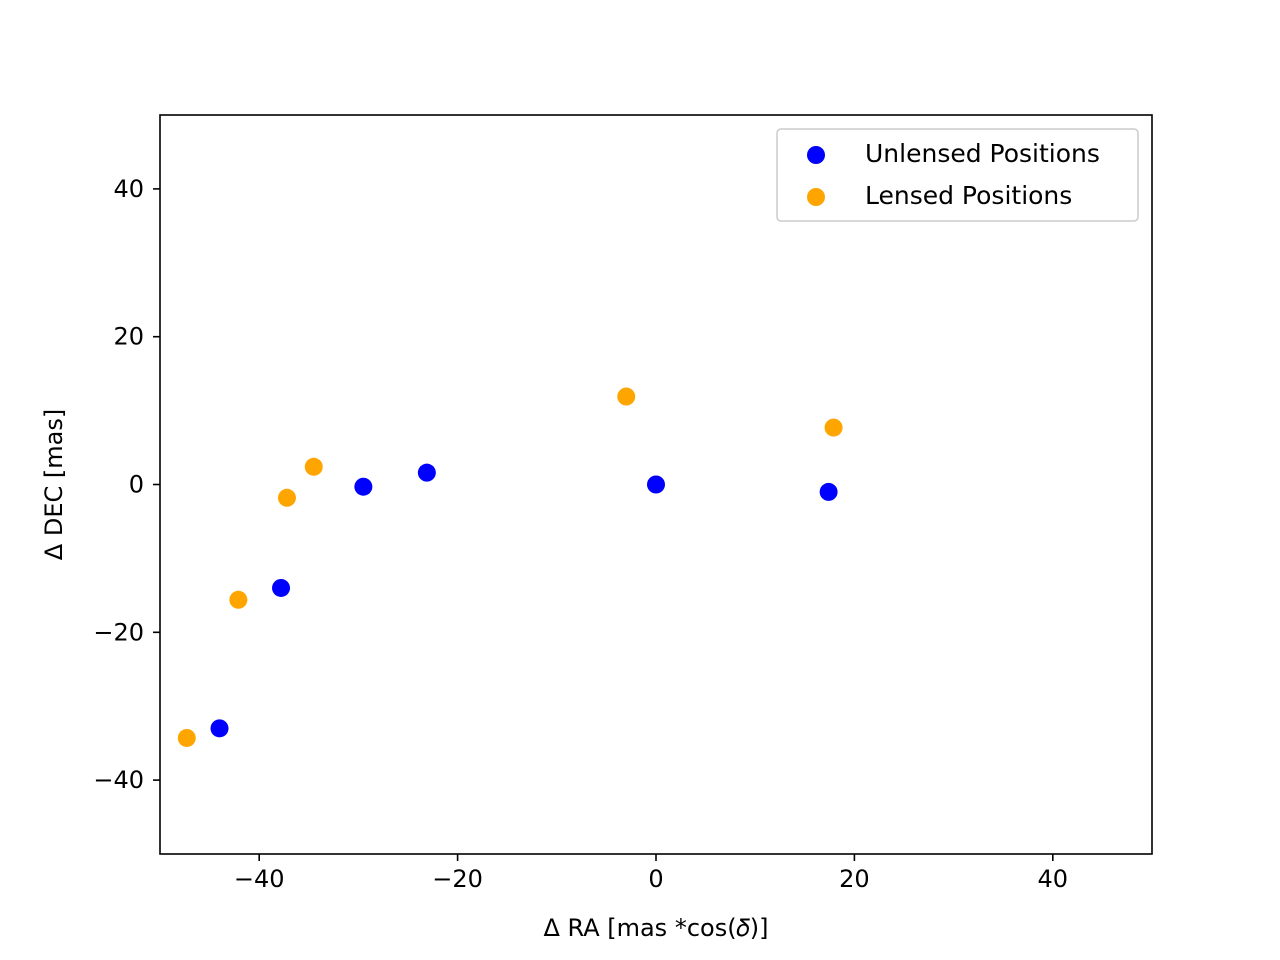 This screenshot has width=1280, height=960. I want to click on x-axis: −40 −20 0 20 40, so click(651, 873).